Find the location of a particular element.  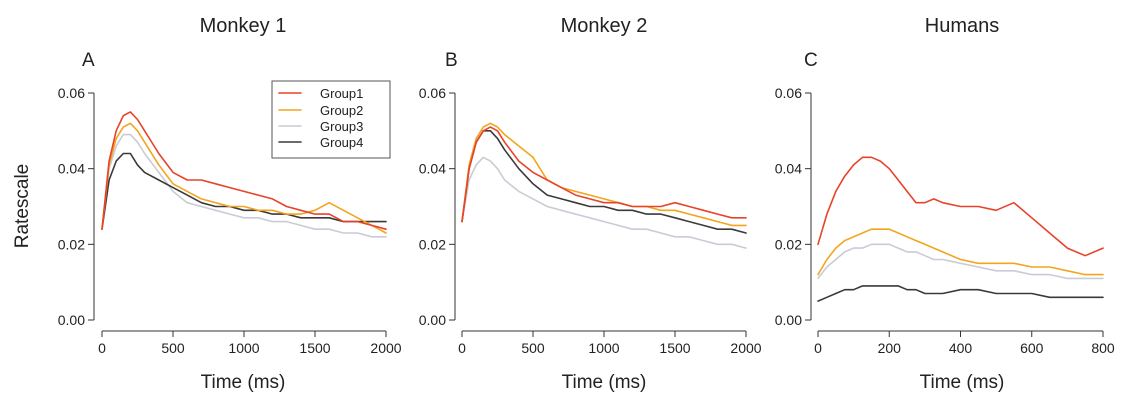

x-tick-label: 200 is located at coordinates (890, 348).